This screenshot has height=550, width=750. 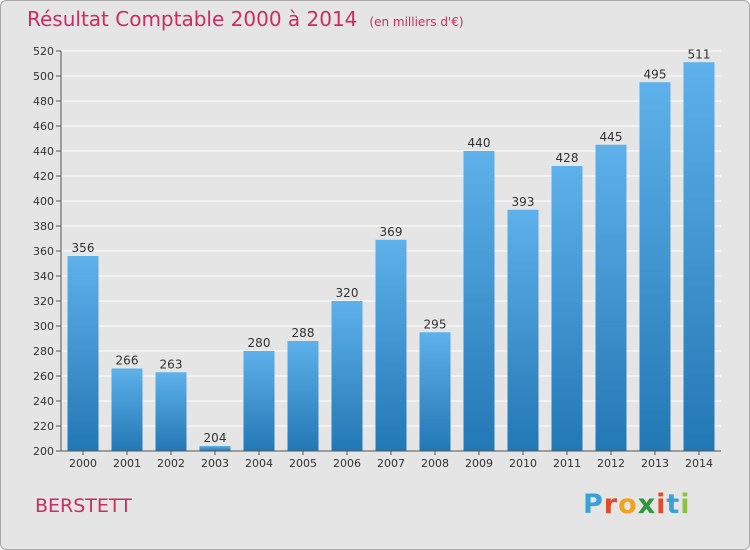 What do you see at coordinates (593, 504) in the screenshot?
I see `logo-letter: P` at bounding box center [593, 504].